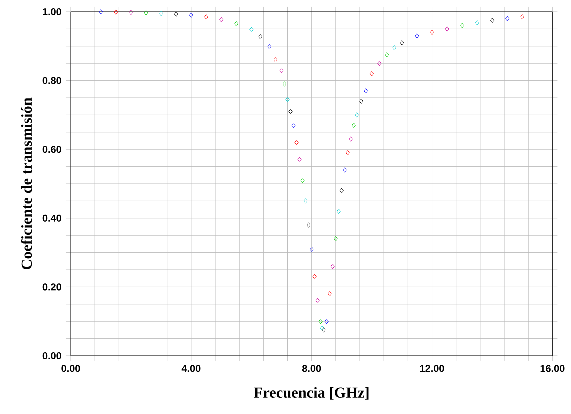 This screenshot has height=414, width=571. Describe the element at coordinates (52, 356) in the screenshot. I see `y-tick-label: 0.00` at that location.